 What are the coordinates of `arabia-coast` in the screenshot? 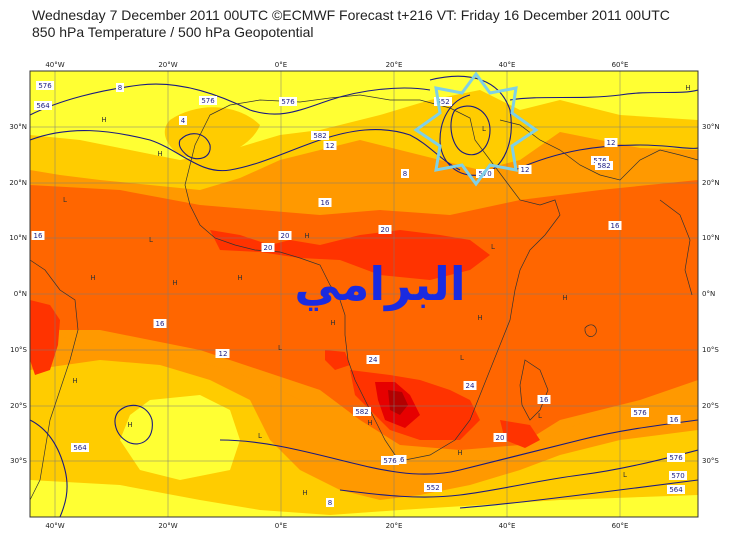 It's located at (598, 150).